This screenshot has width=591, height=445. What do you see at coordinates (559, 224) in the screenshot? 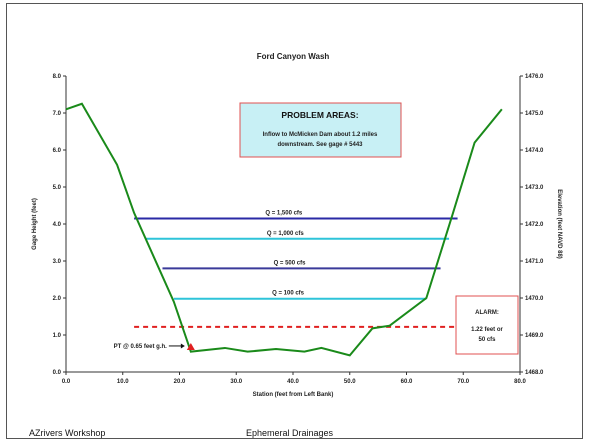
I see `y2-axis-label: Elevation (feet NAVD 88)` at bounding box center [559, 224].